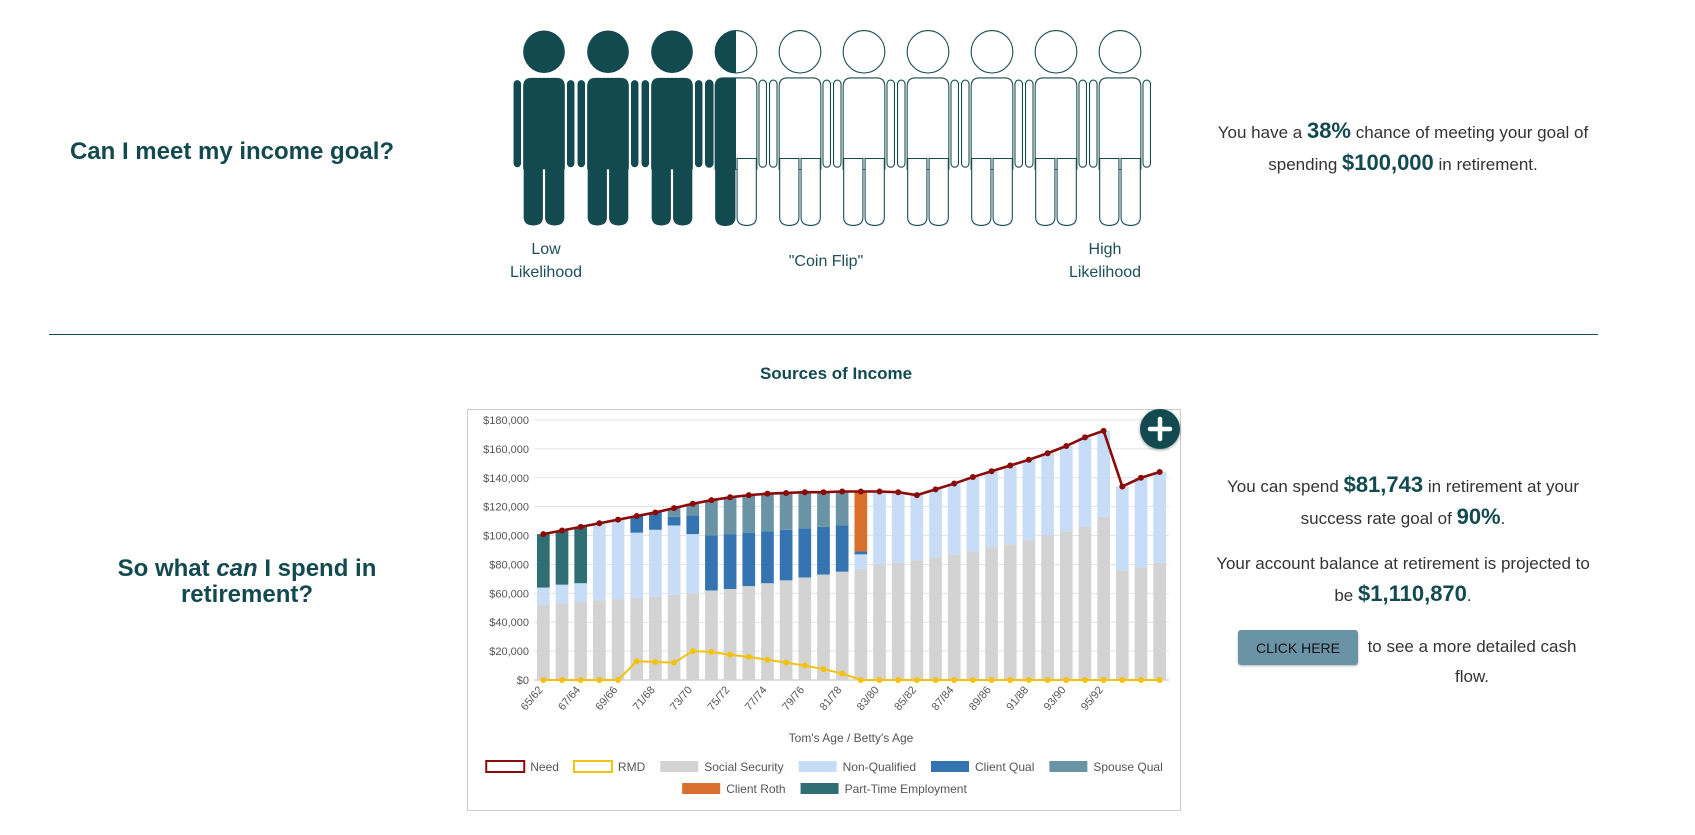 The height and width of the screenshot is (835, 1695). Describe the element at coordinates (1298, 647) in the screenshot. I see `cash-flow-button: CLICK HERE` at that location.